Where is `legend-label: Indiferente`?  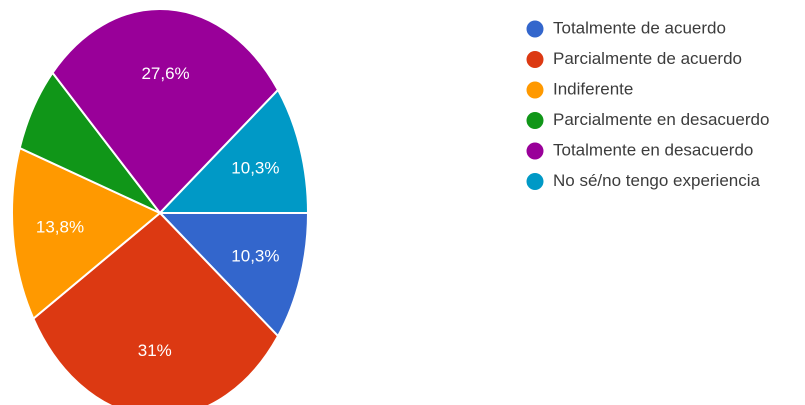 legend-label: Indiferente is located at coordinates (593, 88).